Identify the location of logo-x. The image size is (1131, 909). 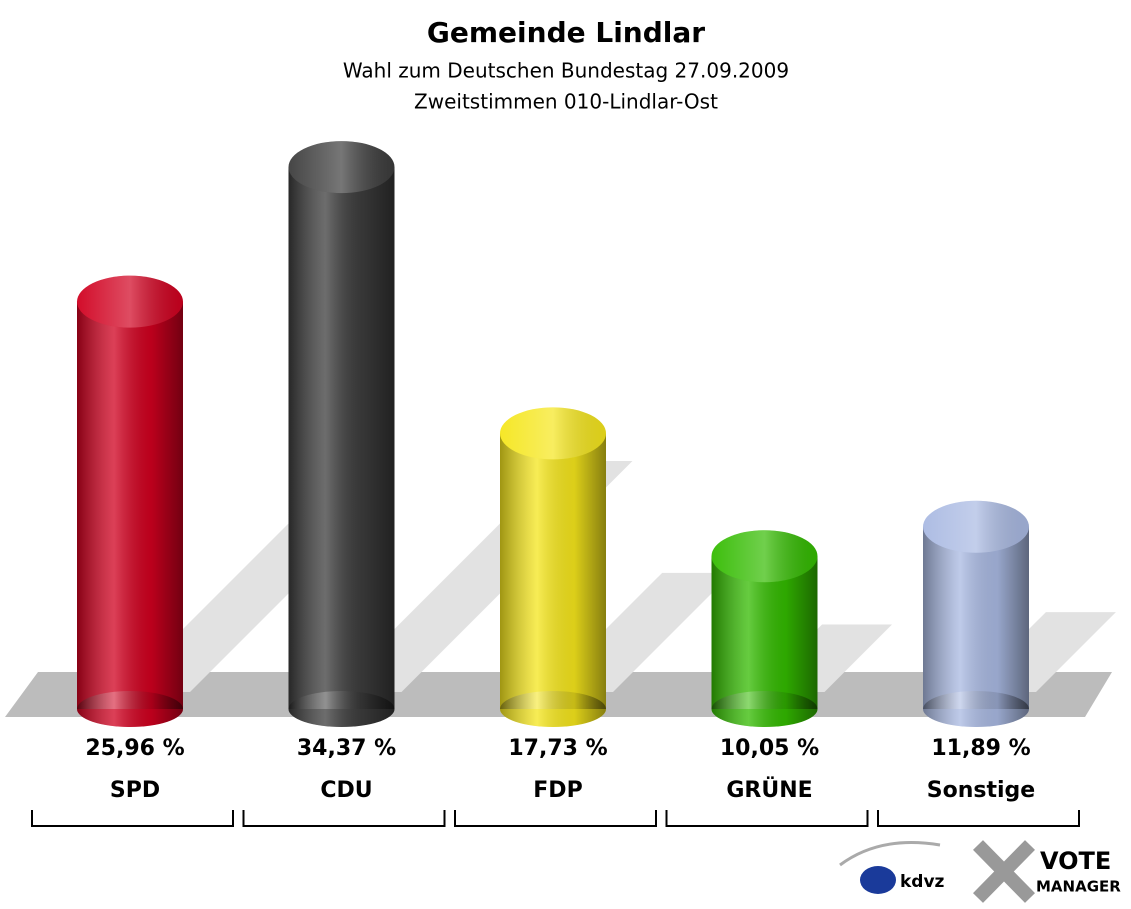
(1004, 871).